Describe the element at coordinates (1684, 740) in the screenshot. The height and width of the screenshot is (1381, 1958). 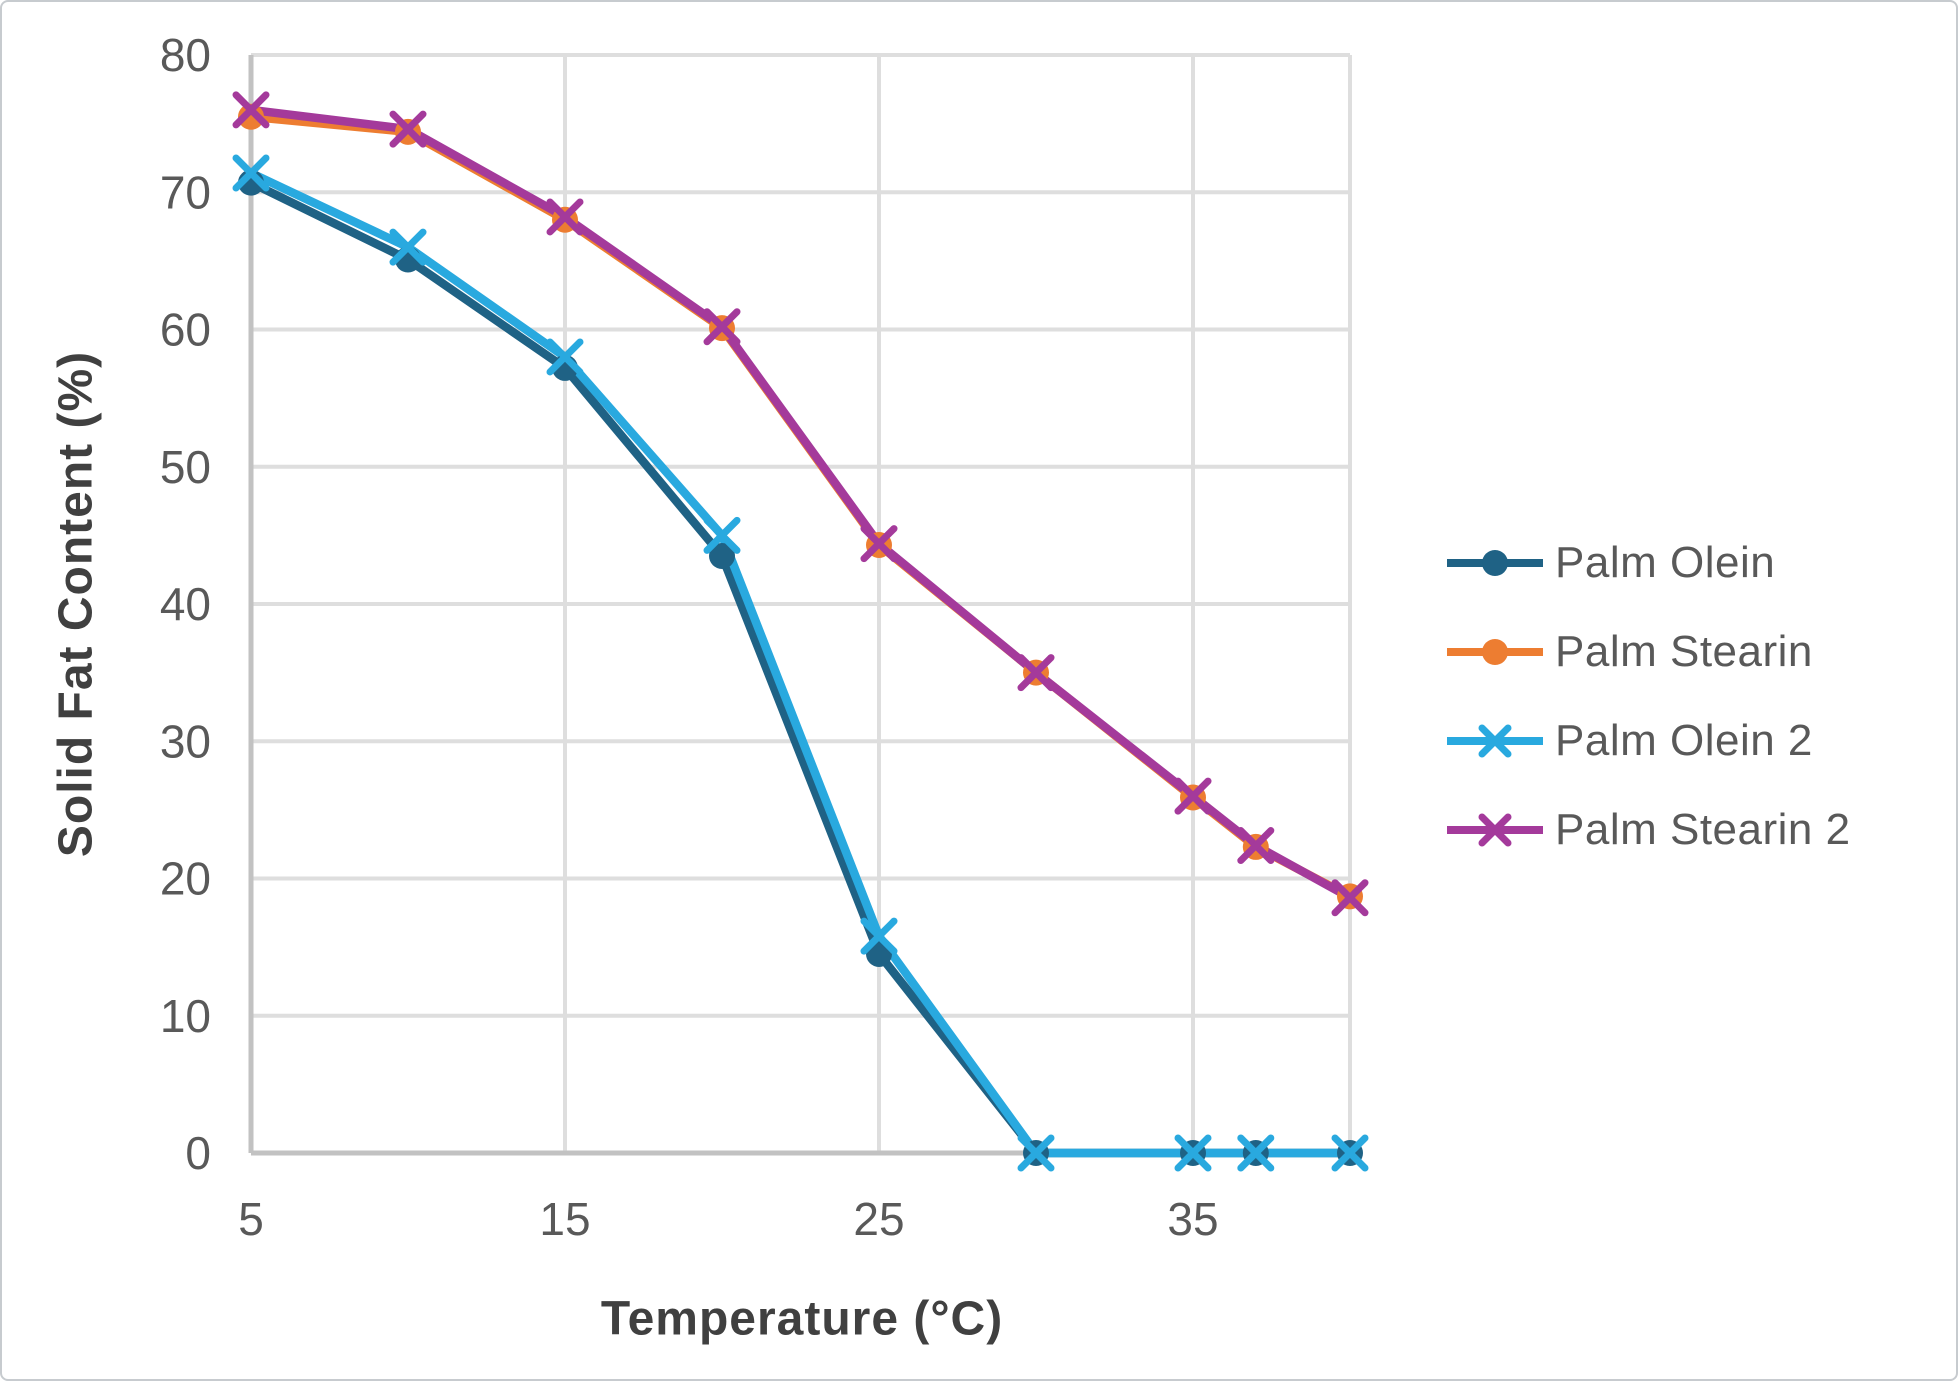
I see `legend-label: Palm Olein 2` at that location.